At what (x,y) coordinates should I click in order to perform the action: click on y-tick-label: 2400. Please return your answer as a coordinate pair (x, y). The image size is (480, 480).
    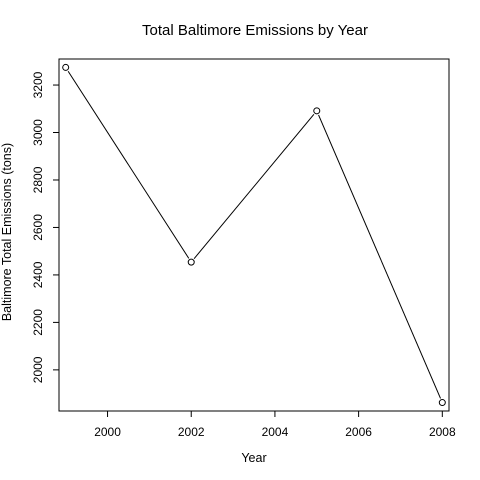
    Looking at the image, I should click on (38, 274).